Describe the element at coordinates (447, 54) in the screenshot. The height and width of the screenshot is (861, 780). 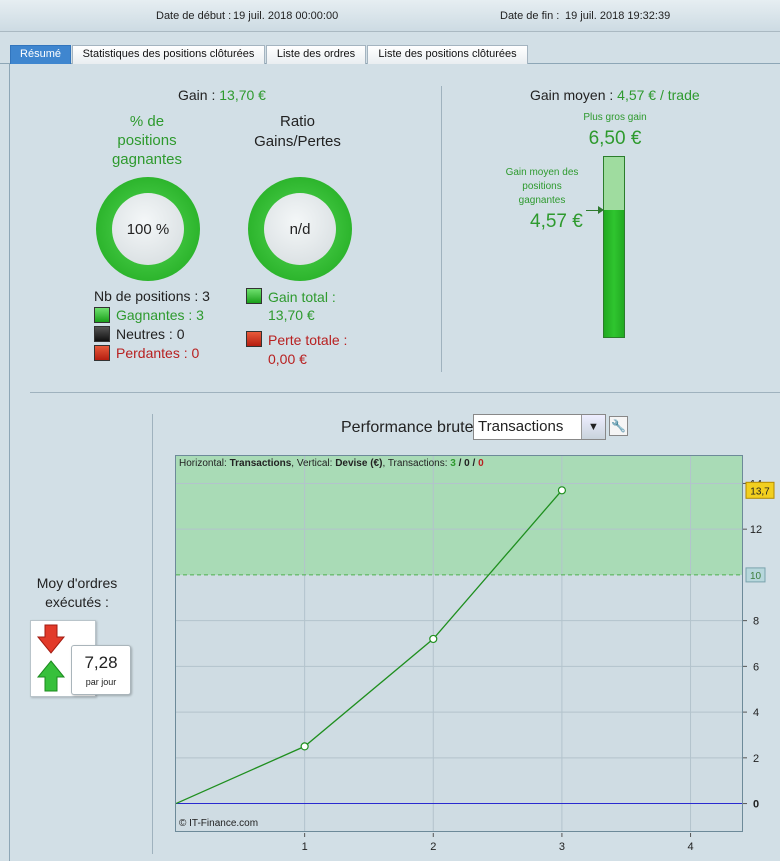
I see `tab-closed-positions-list: Liste des positions clôturées` at that location.